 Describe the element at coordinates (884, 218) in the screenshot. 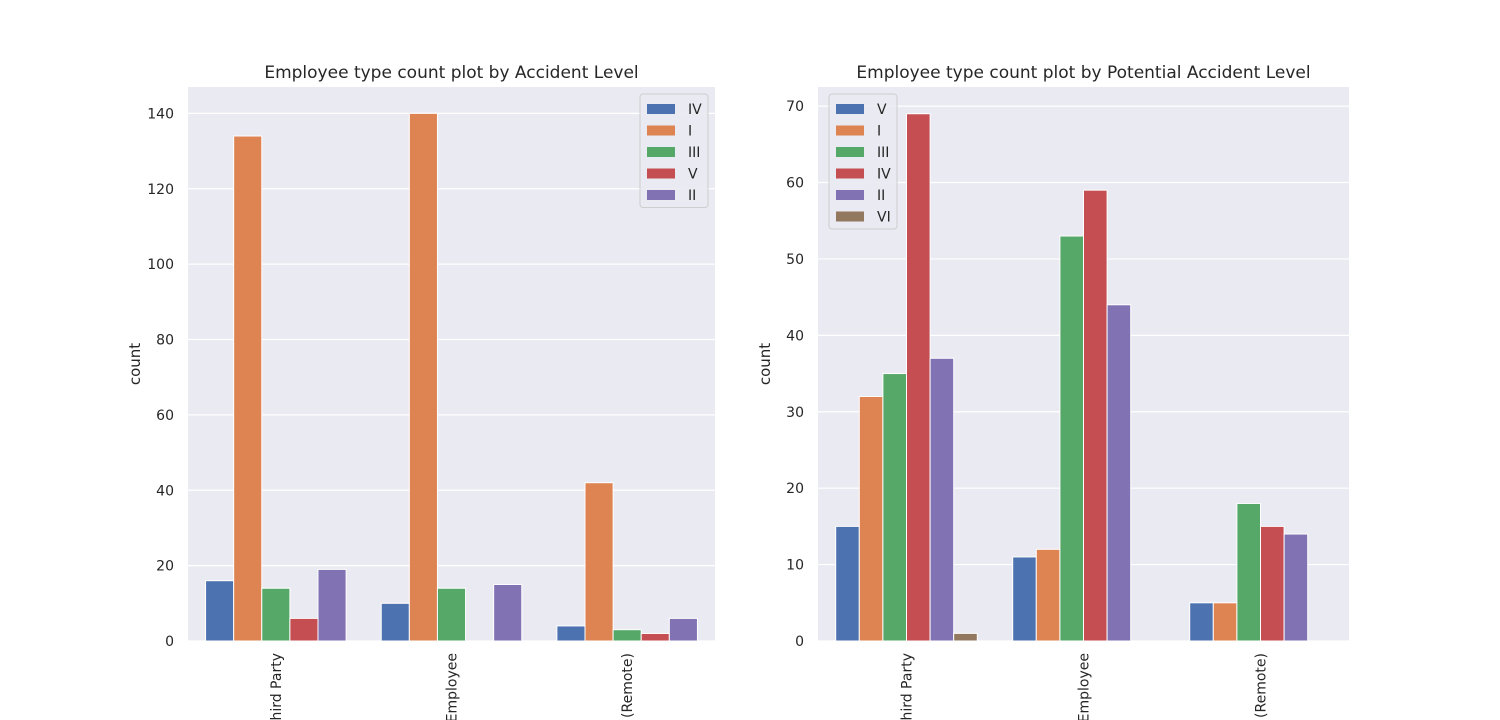

I see `legend-label: VI` at that location.